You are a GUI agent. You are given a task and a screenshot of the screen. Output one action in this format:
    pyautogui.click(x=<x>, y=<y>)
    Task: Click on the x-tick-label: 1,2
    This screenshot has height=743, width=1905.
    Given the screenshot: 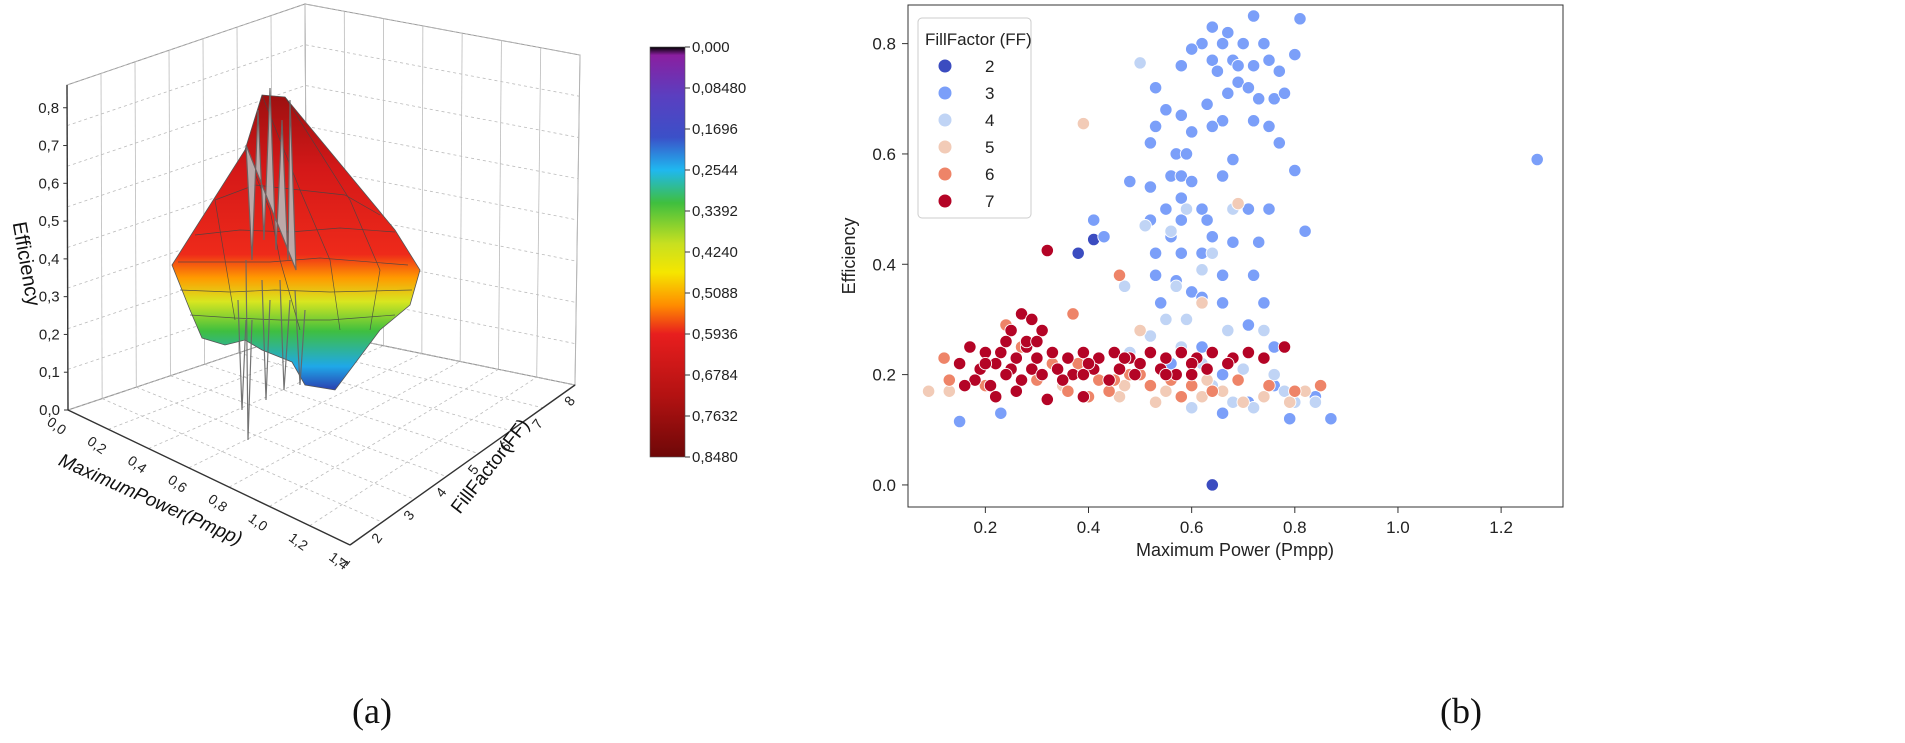 What is the action you would take?
    pyautogui.click(x=298, y=541)
    